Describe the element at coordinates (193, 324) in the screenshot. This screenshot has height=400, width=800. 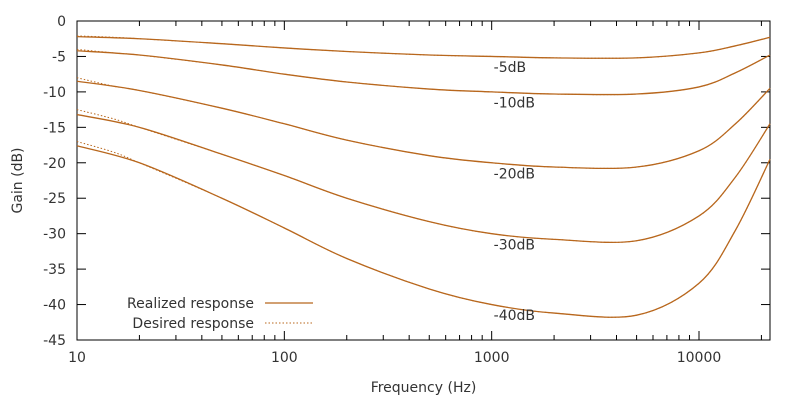
I see `legend-label-2: Desired response` at that location.